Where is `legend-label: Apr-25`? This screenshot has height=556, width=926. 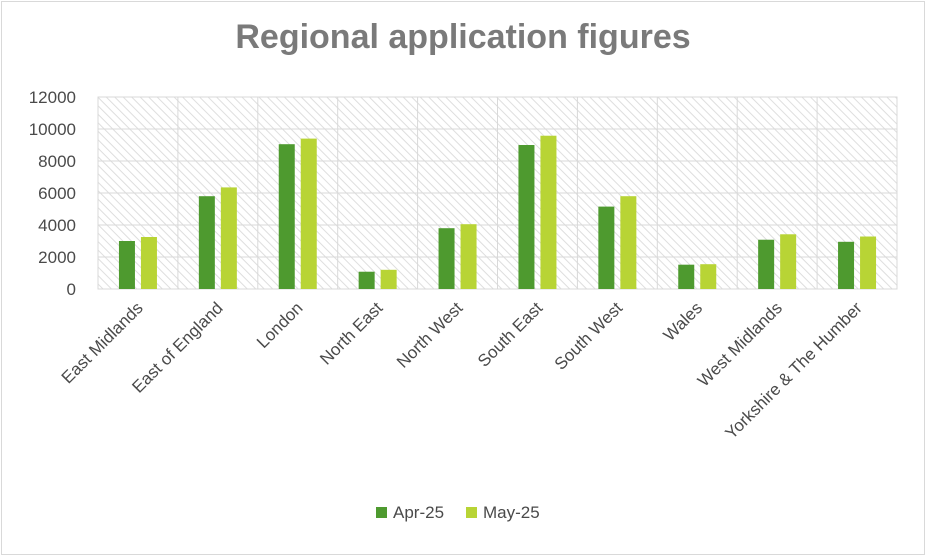 legend-label: Apr-25 is located at coordinates (418, 512).